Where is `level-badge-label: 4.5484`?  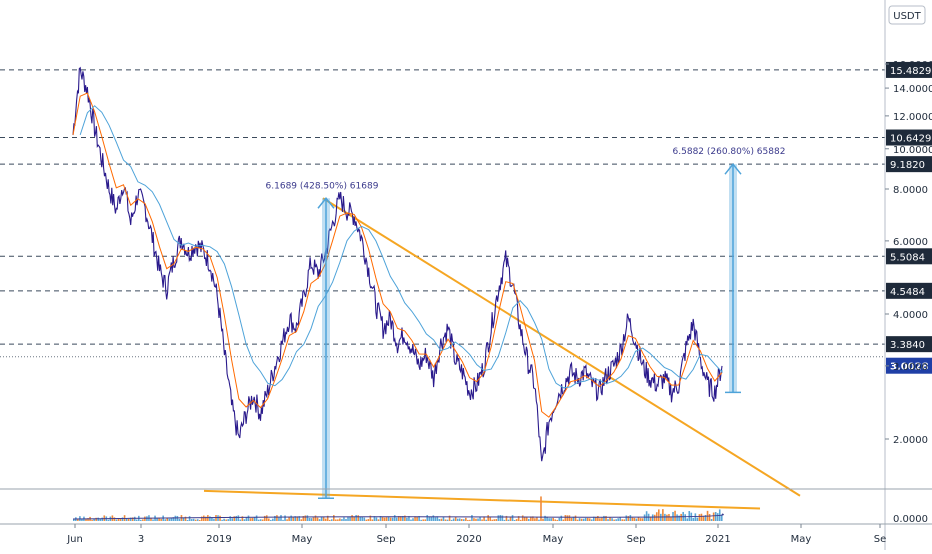 level-badge-label: 4.5484 is located at coordinates (907, 292).